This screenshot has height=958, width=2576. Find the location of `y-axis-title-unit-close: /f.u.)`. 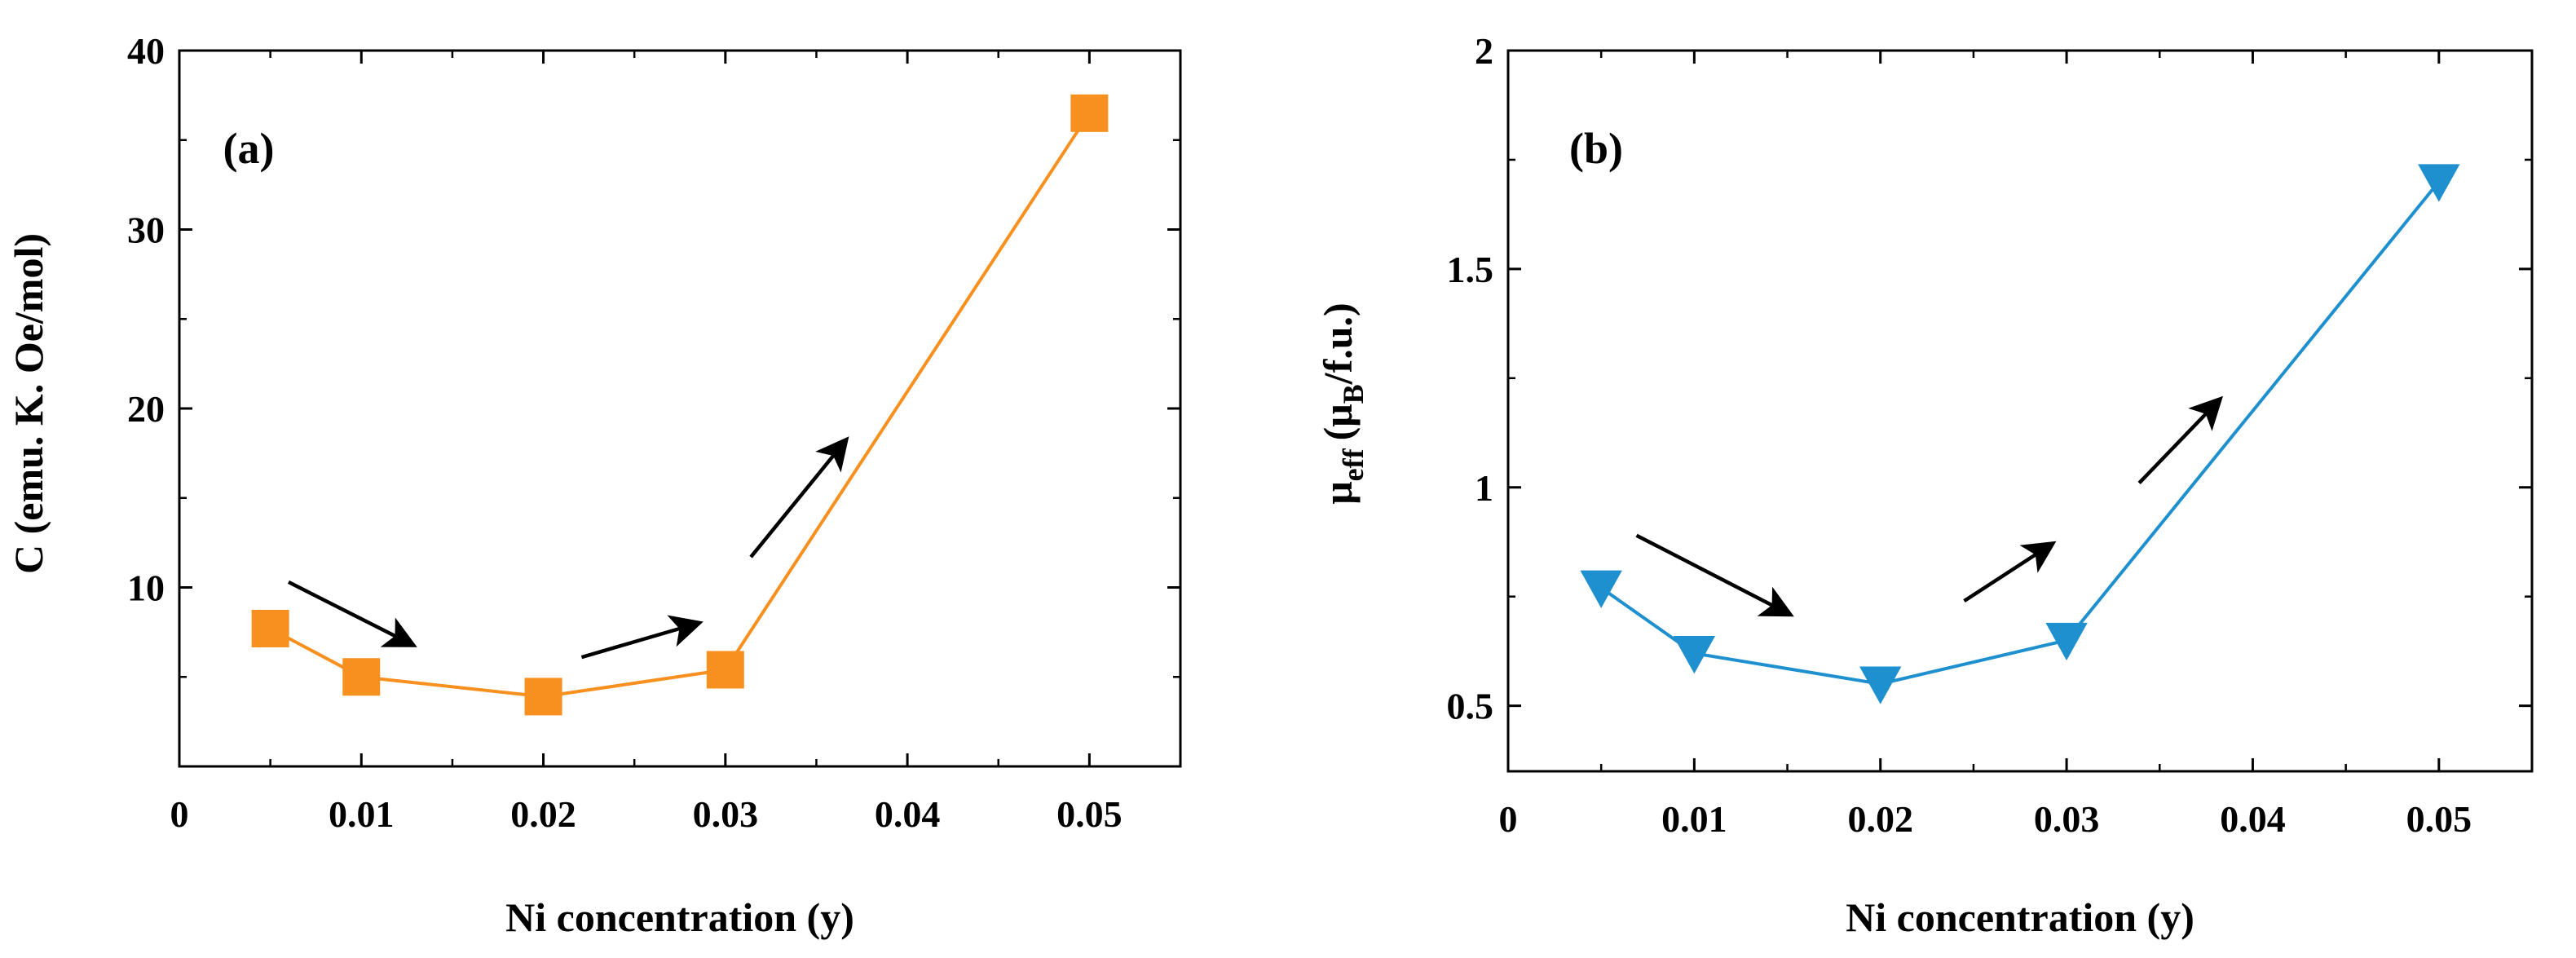

y-axis-title-unit-close: /f.u.) is located at coordinates (1338, 343).